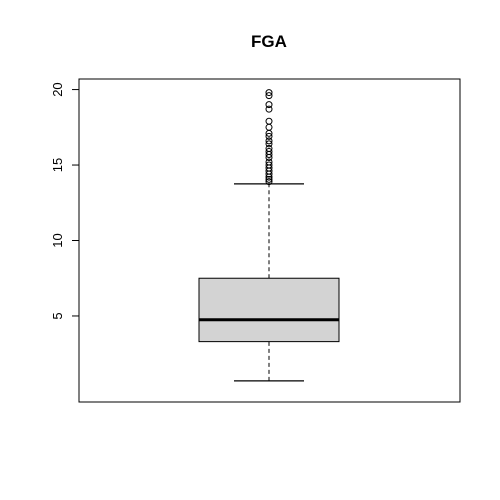 Image resolution: width=500 pixels, height=500 pixels. Describe the element at coordinates (65, 201) in the screenshot. I see `y-axis: 5 10 15 20` at that location.